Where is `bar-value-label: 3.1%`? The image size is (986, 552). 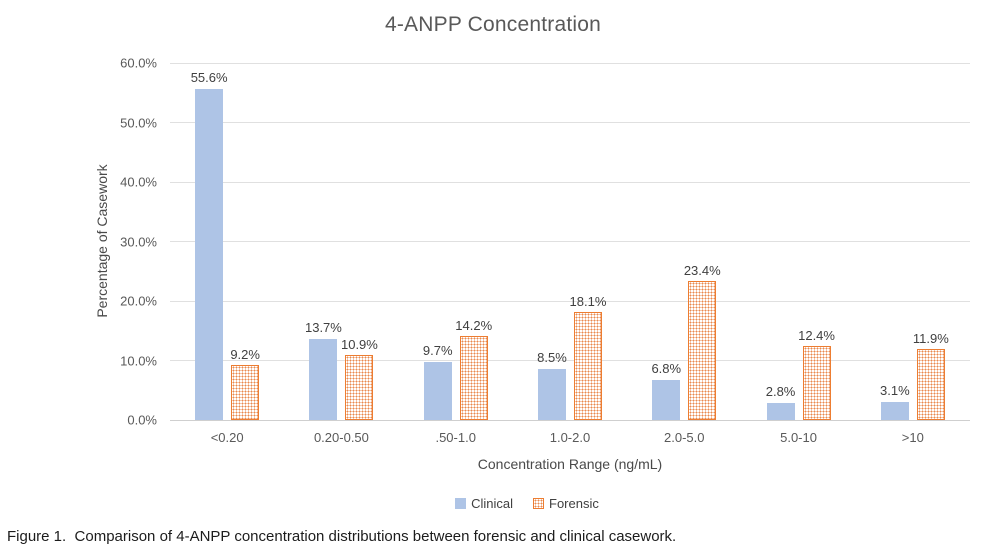 bar-value-label: 3.1% is located at coordinates (895, 390).